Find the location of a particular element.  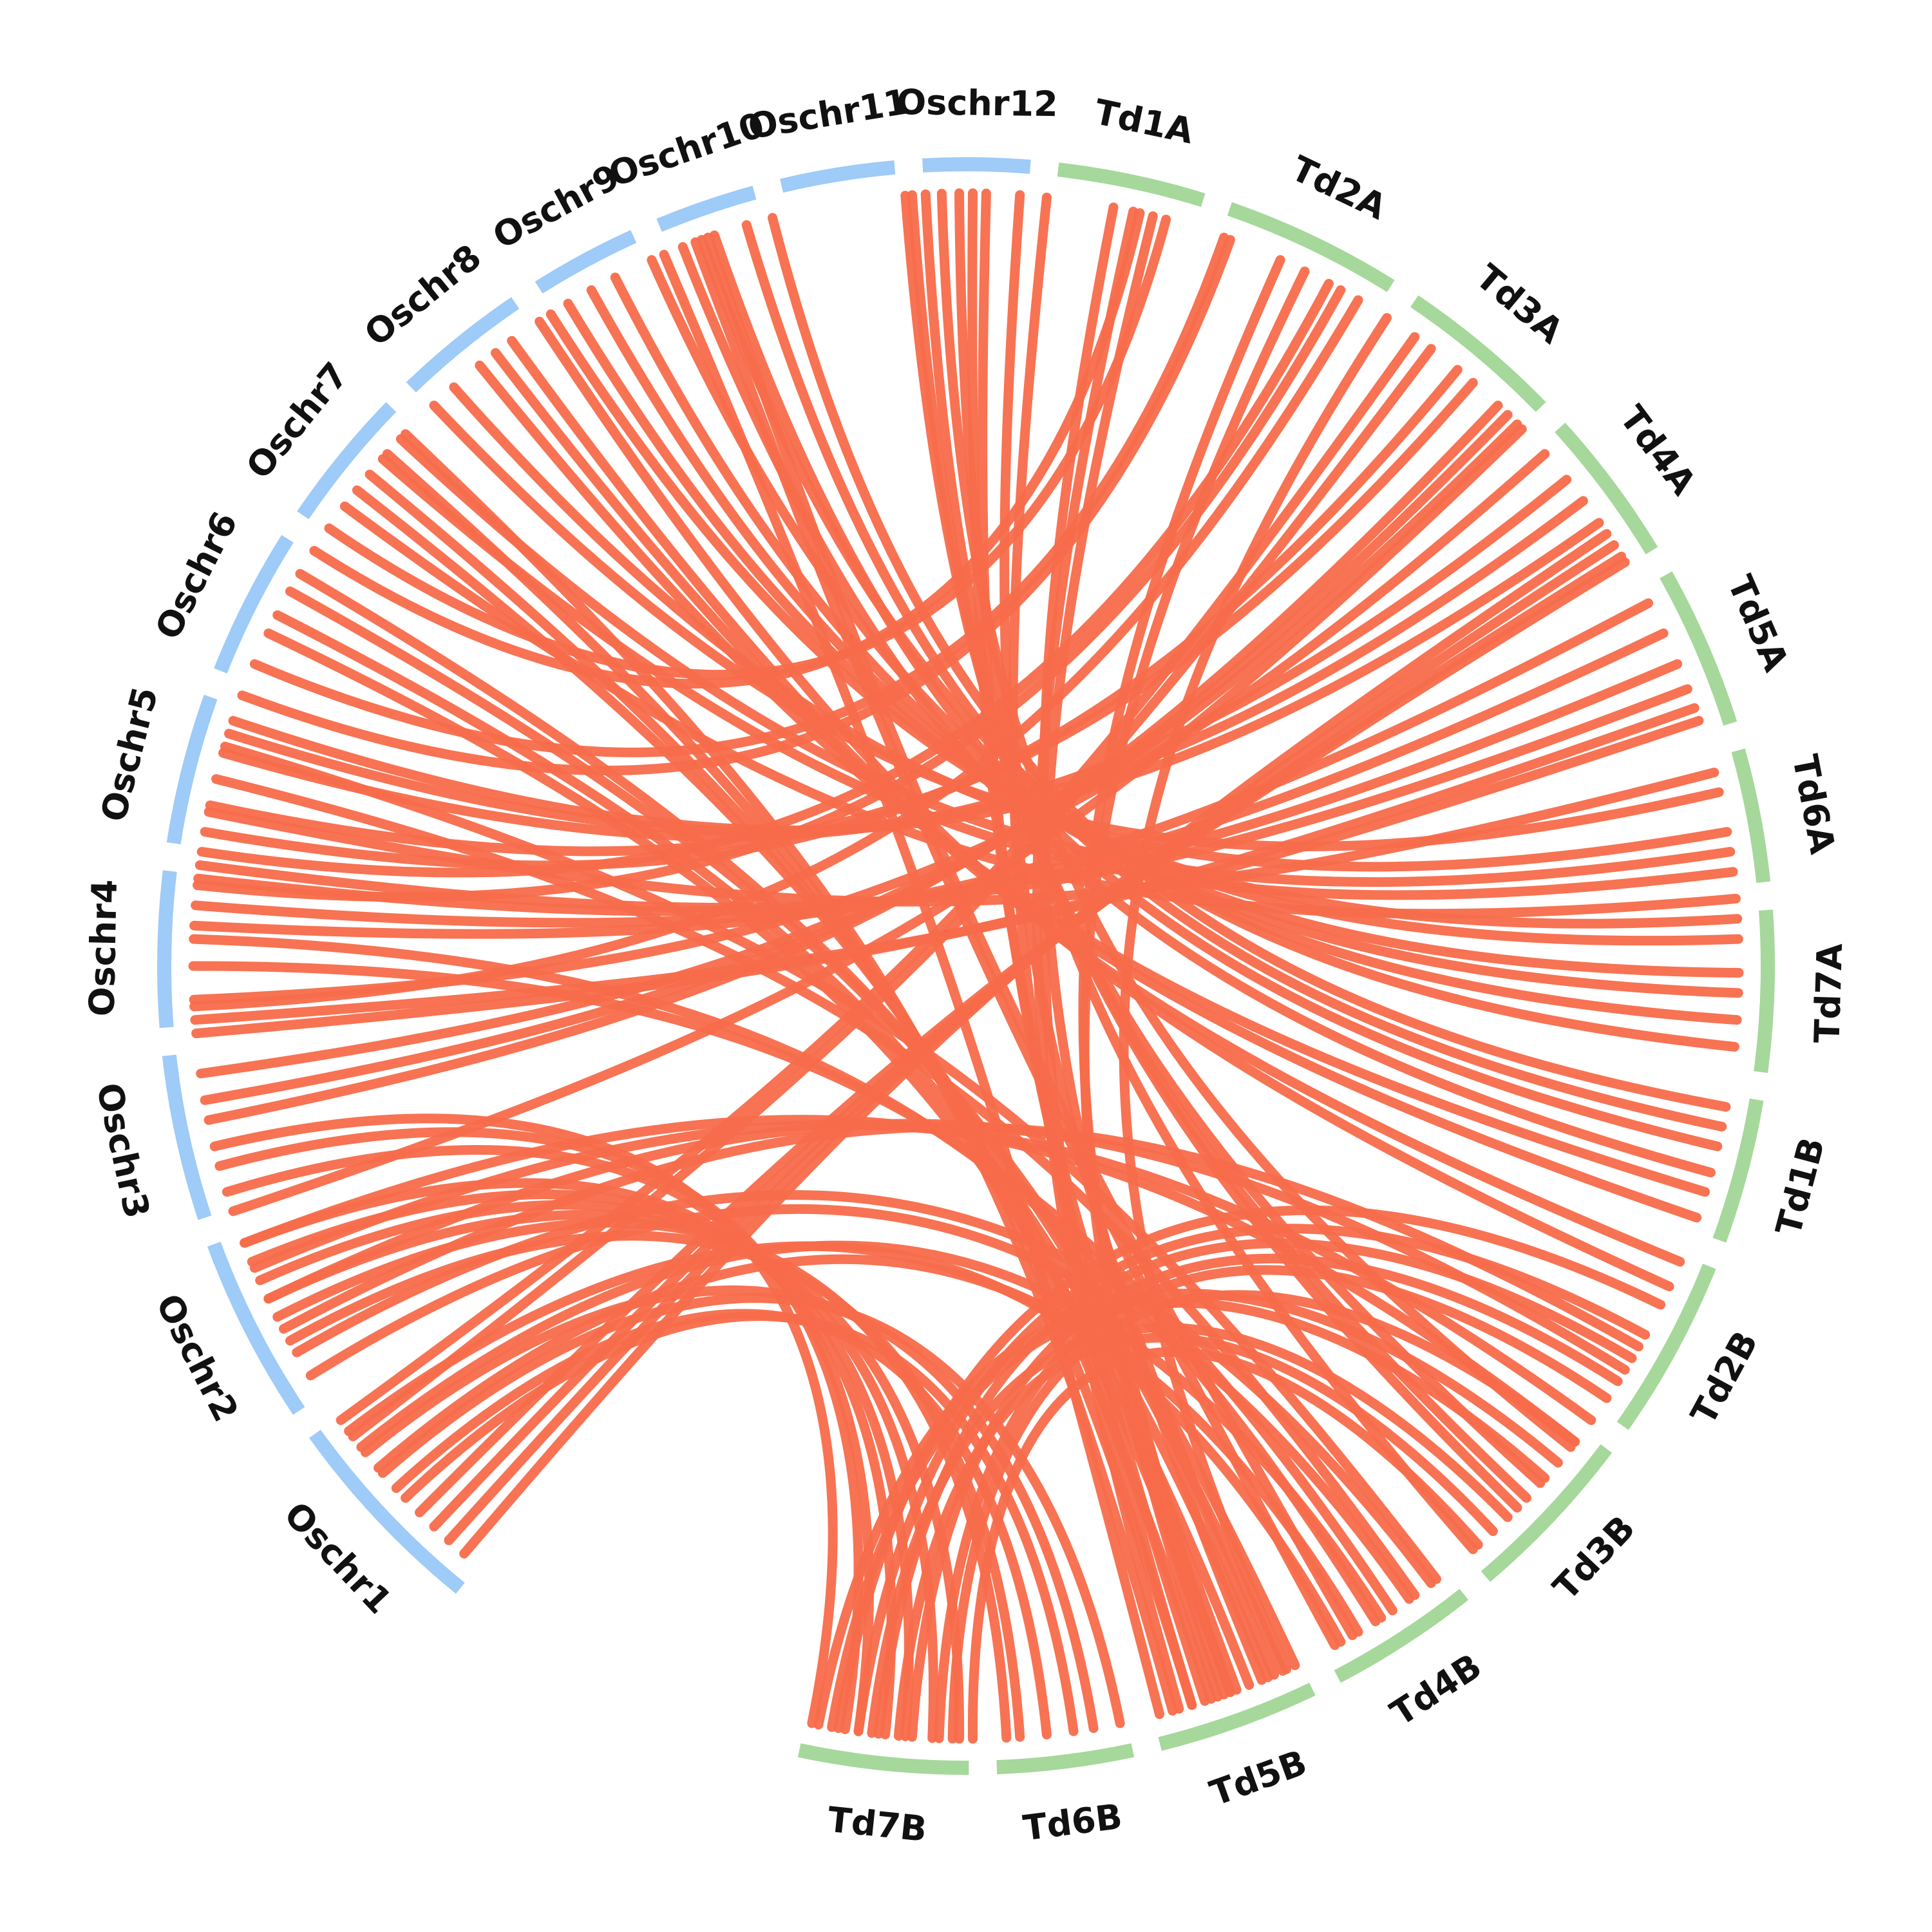

chromosome-label-oschr9: Oschr9 is located at coordinates (556, 206).